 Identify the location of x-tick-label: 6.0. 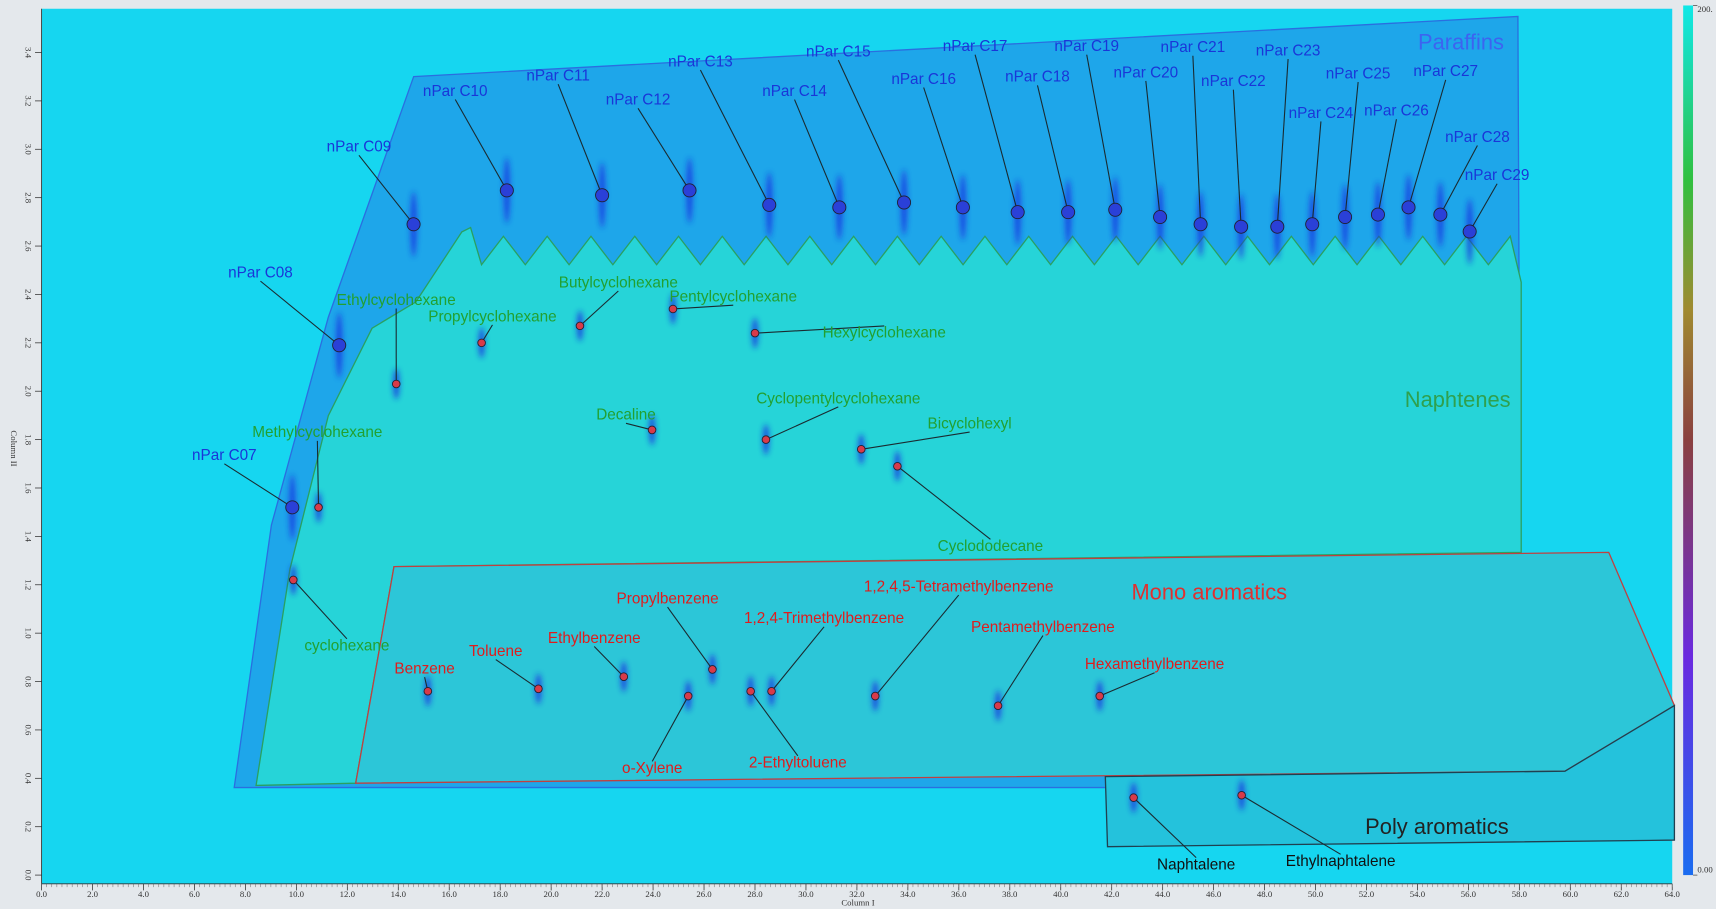
(195, 894).